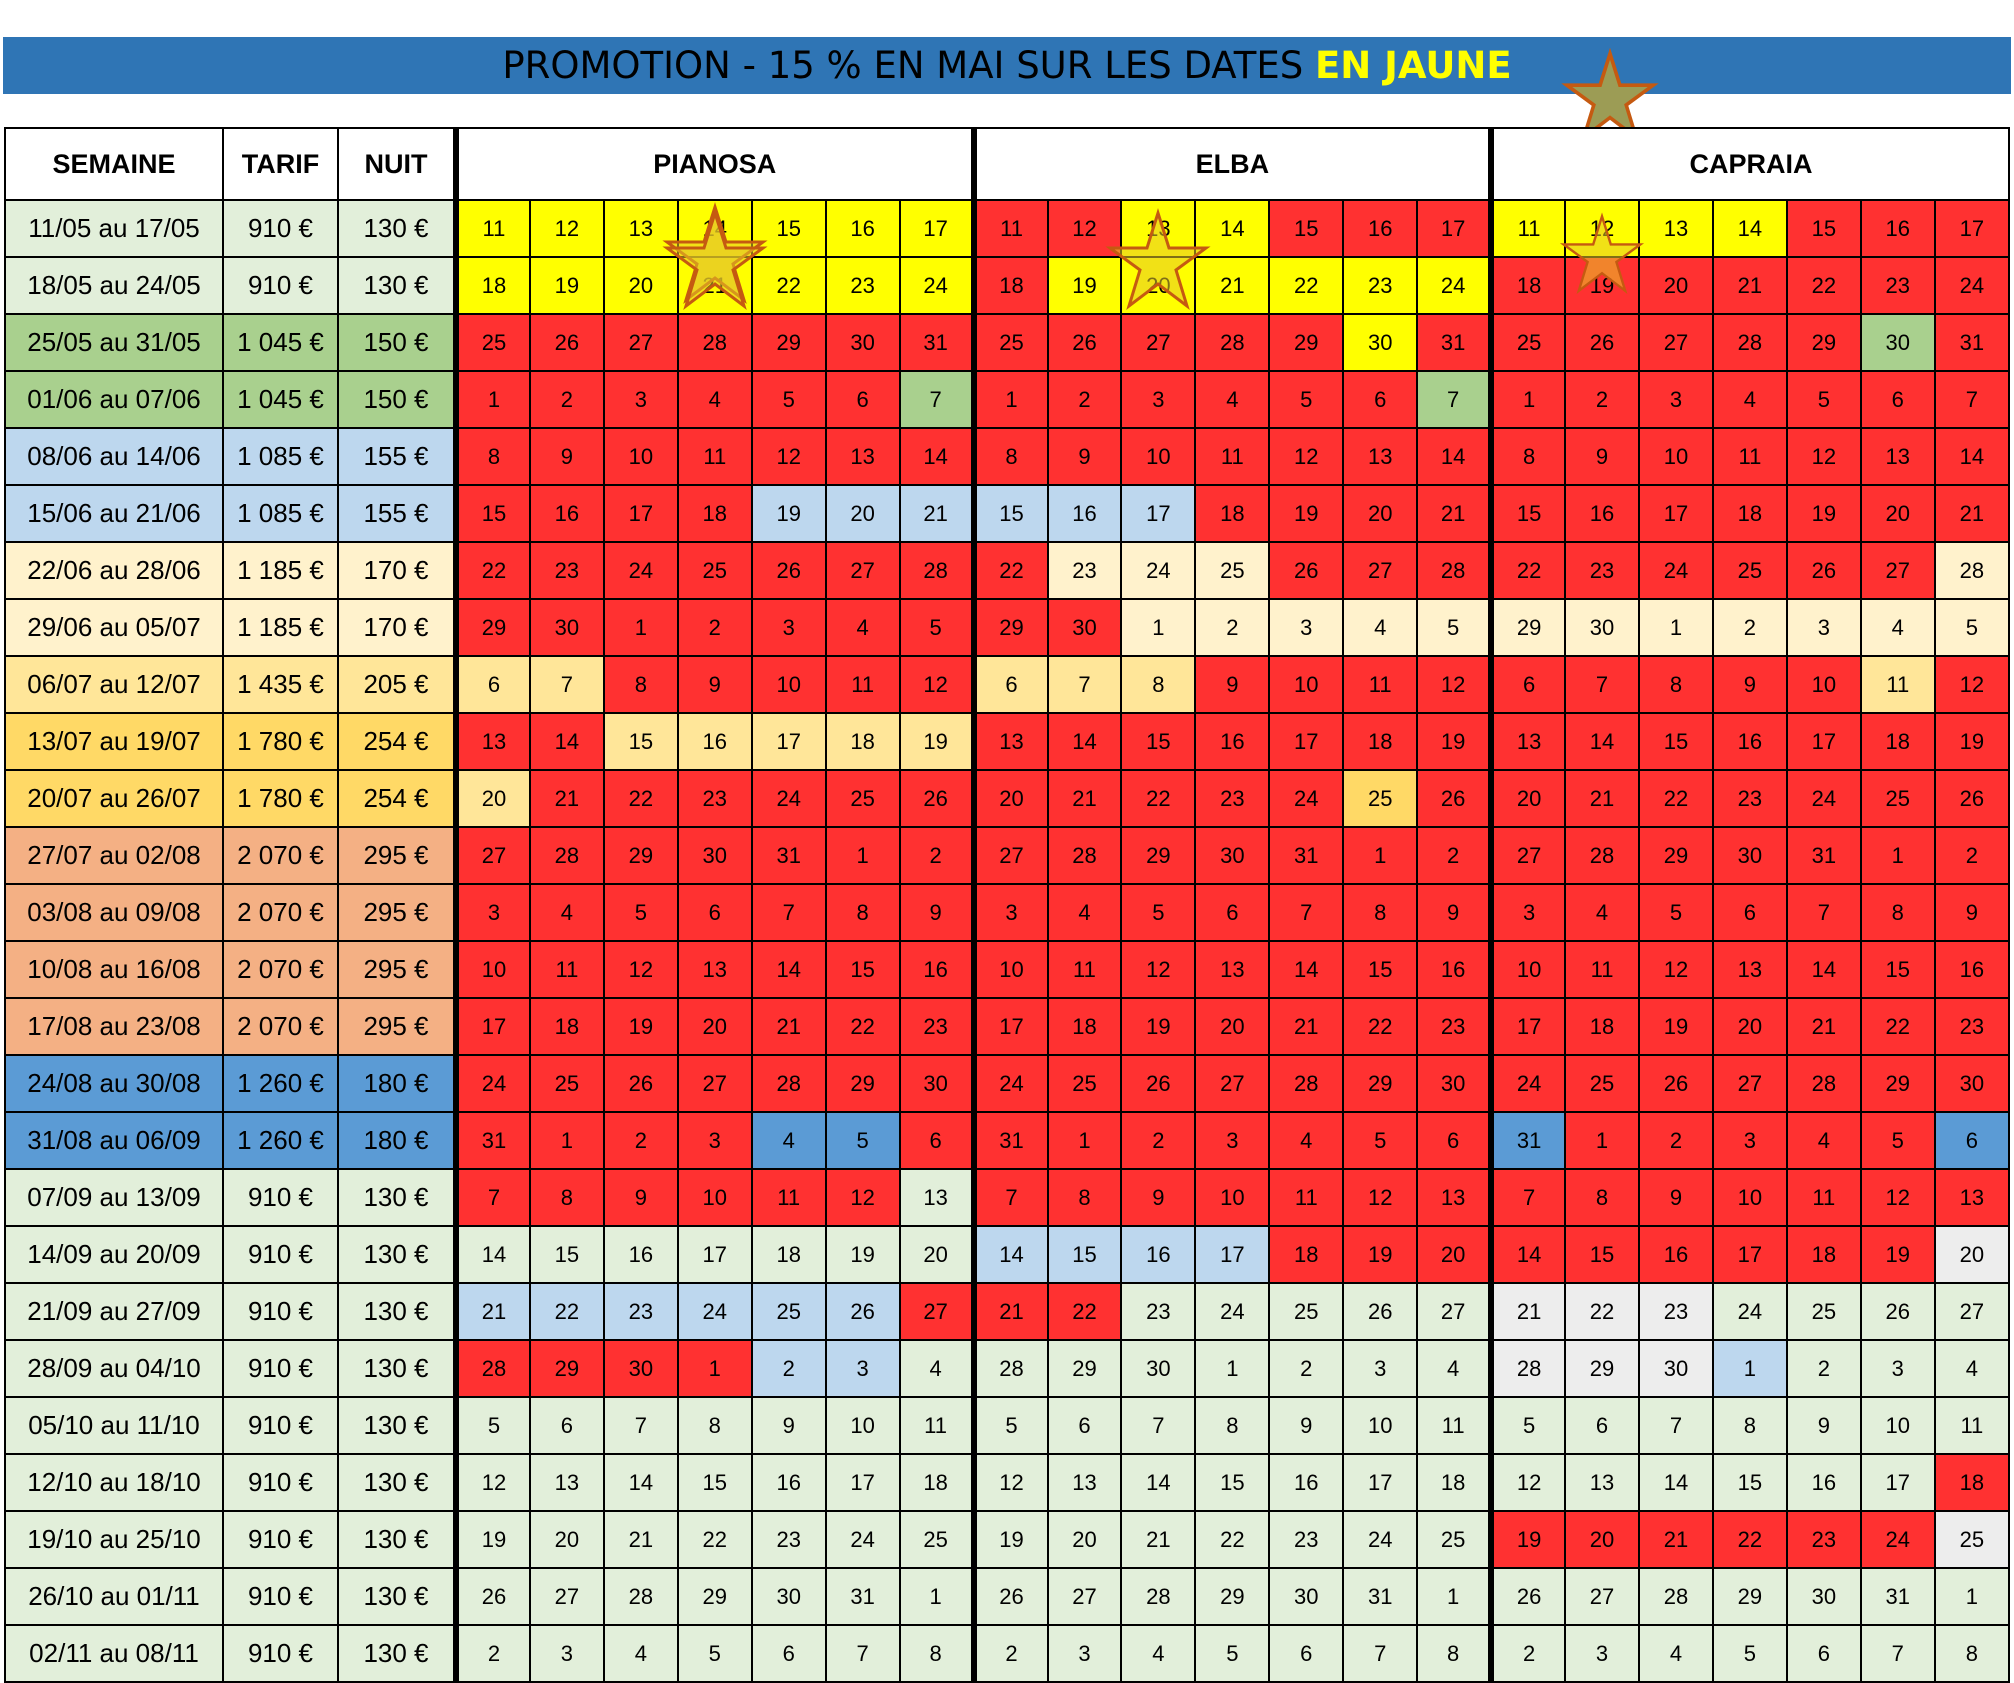 The width and height of the screenshot is (2014, 1683). Describe the element at coordinates (566, 627) in the screenshot. I see `day-cell-pianosa: 30` at that location.